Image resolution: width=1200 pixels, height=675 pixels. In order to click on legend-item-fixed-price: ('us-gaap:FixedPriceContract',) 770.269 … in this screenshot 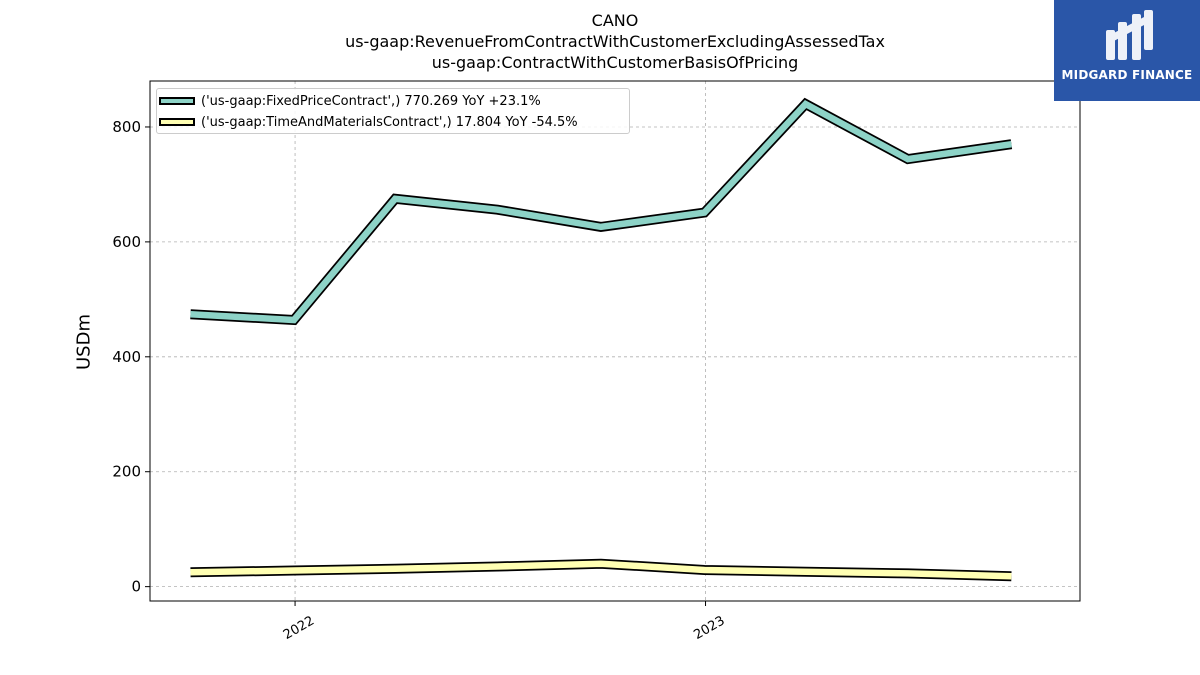, I will do `click(350, 101)`.